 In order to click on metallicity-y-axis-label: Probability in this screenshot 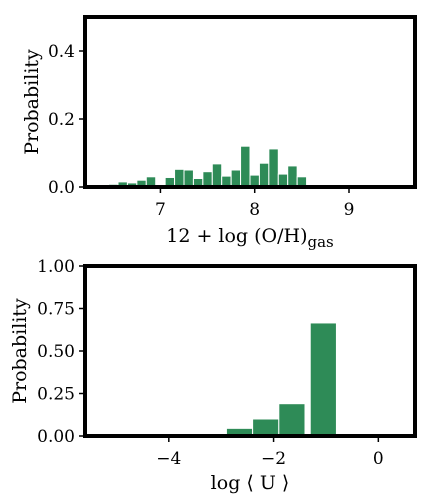, I will do `click(32, 102)`.